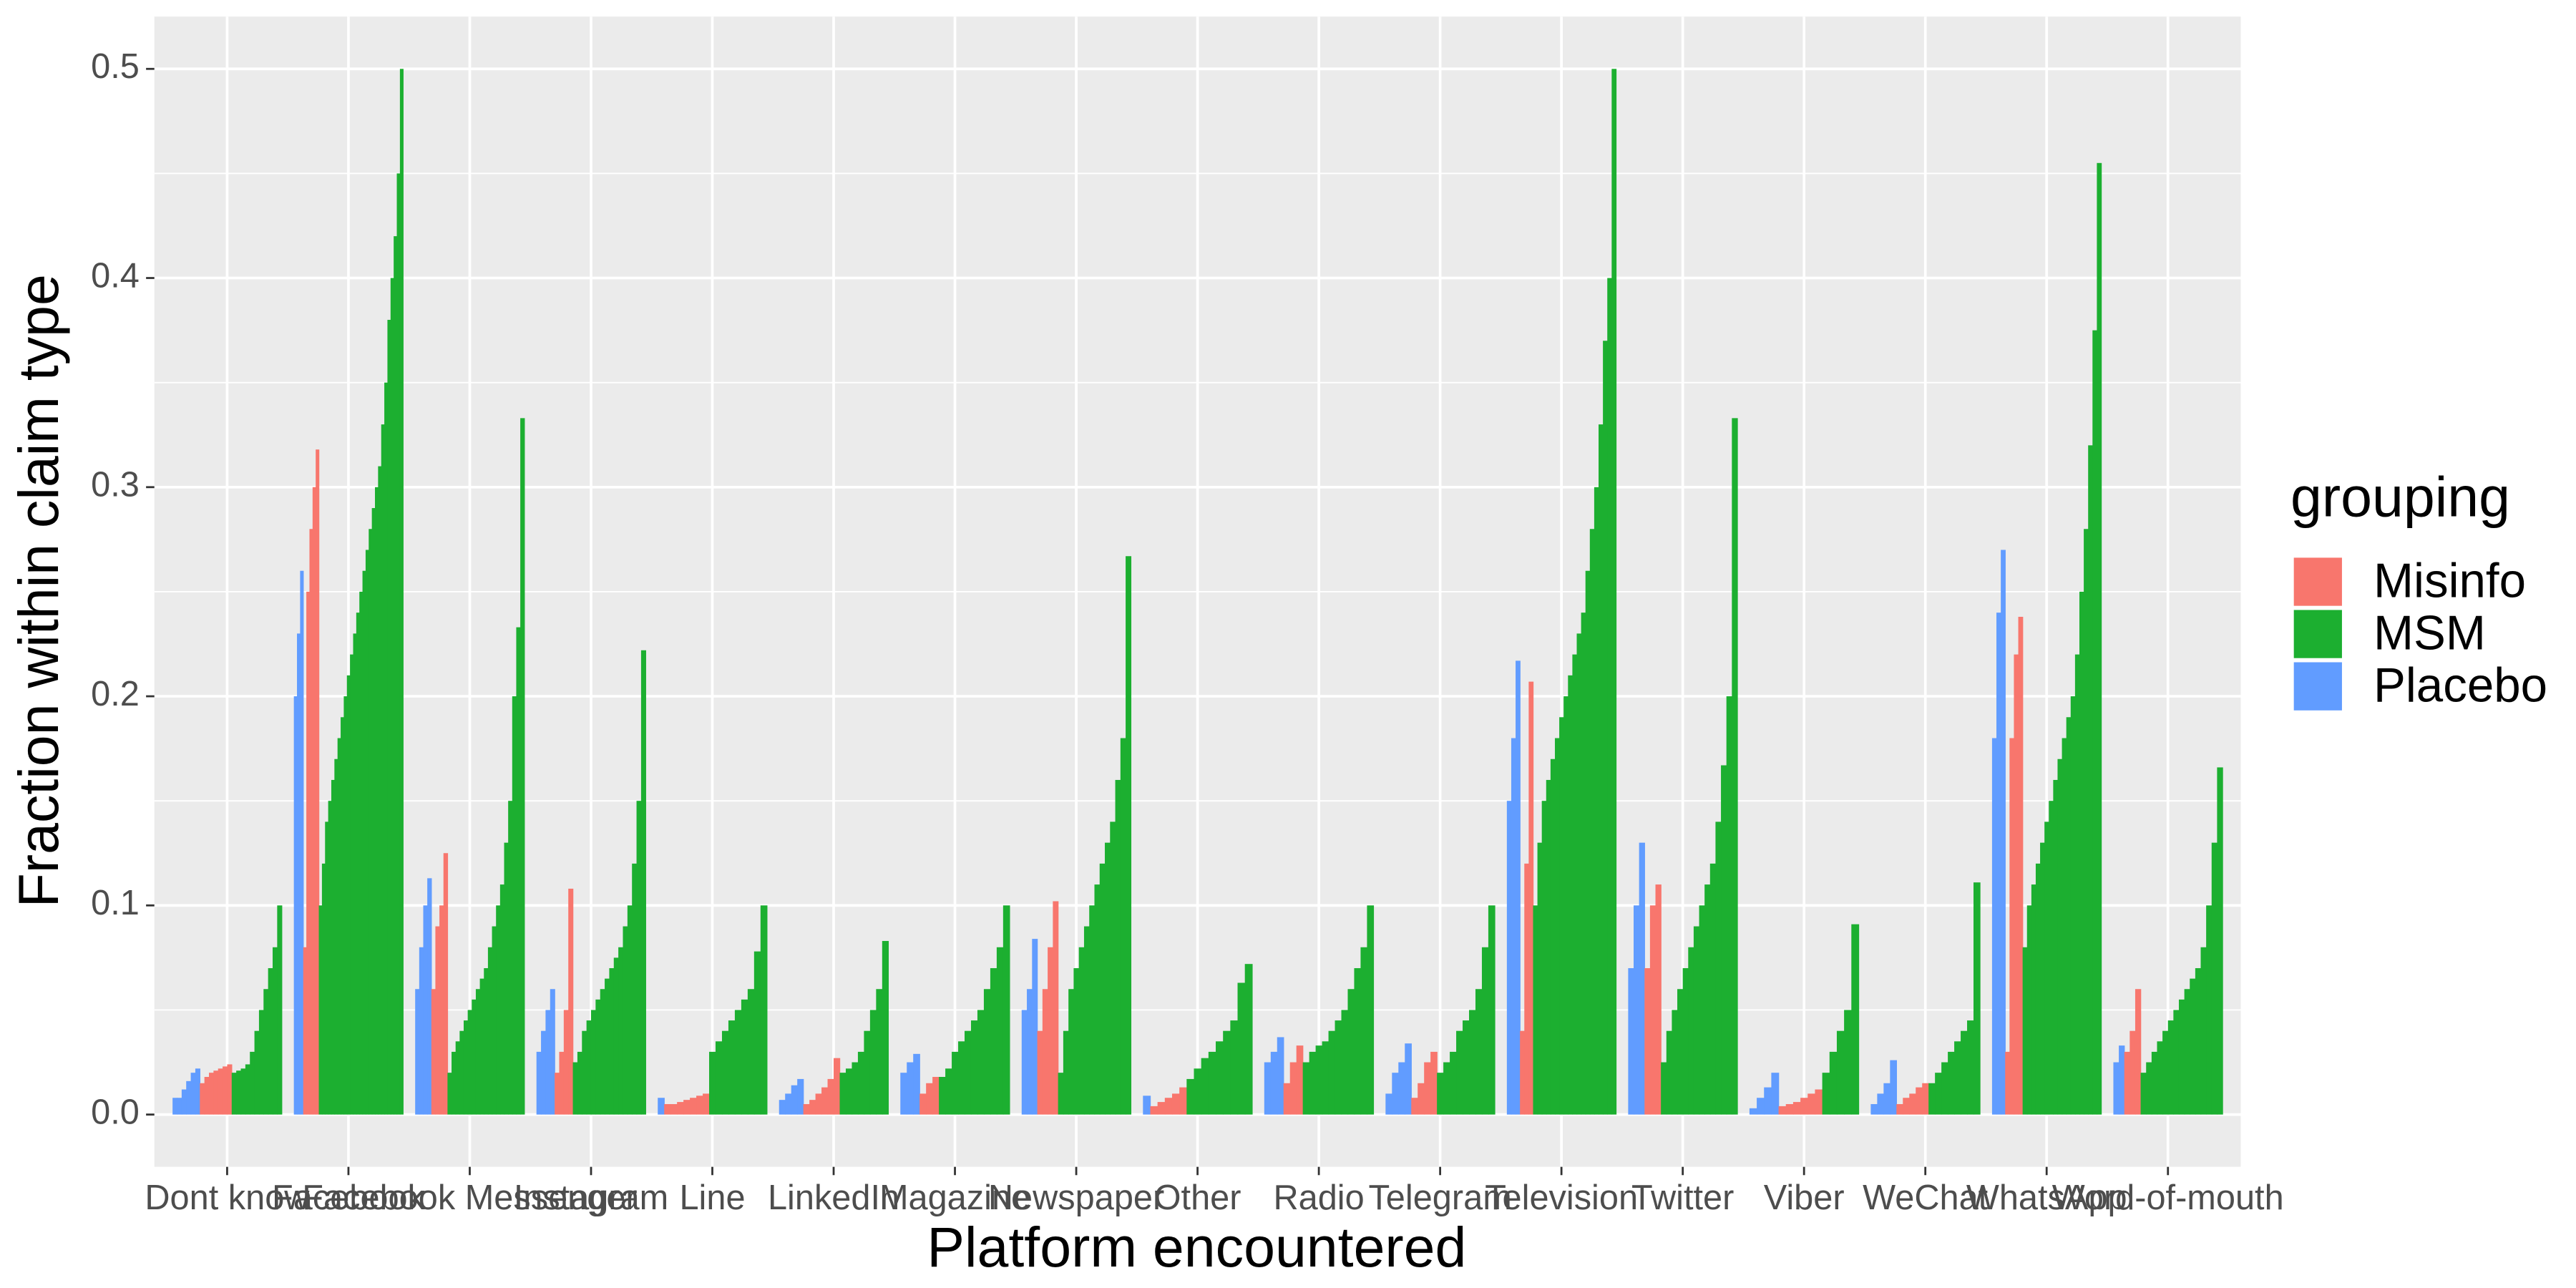  Describe the element at coordinates (1197, 1198) in the screenshot. I see `x-tick-label: Other` at that location.